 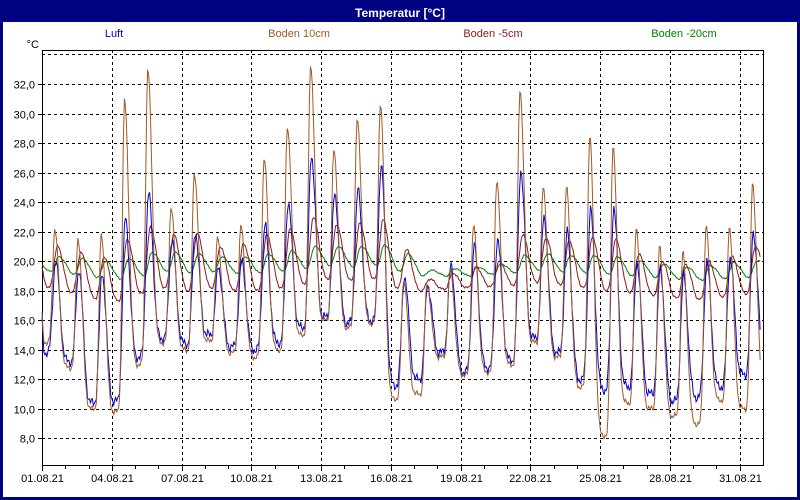 What do you see at coordinates (24, 234) in the screenshot?
I see `svg-text: 22,0` at bounding box center [24, 234].